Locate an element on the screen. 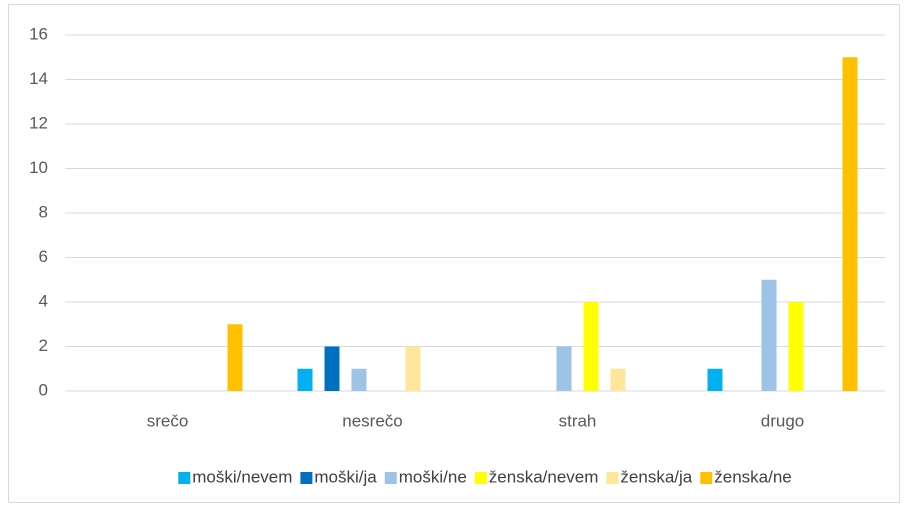 This screenshot has width=907, height=508. y-tick-label: 4 is located at coordinates (43, 300).